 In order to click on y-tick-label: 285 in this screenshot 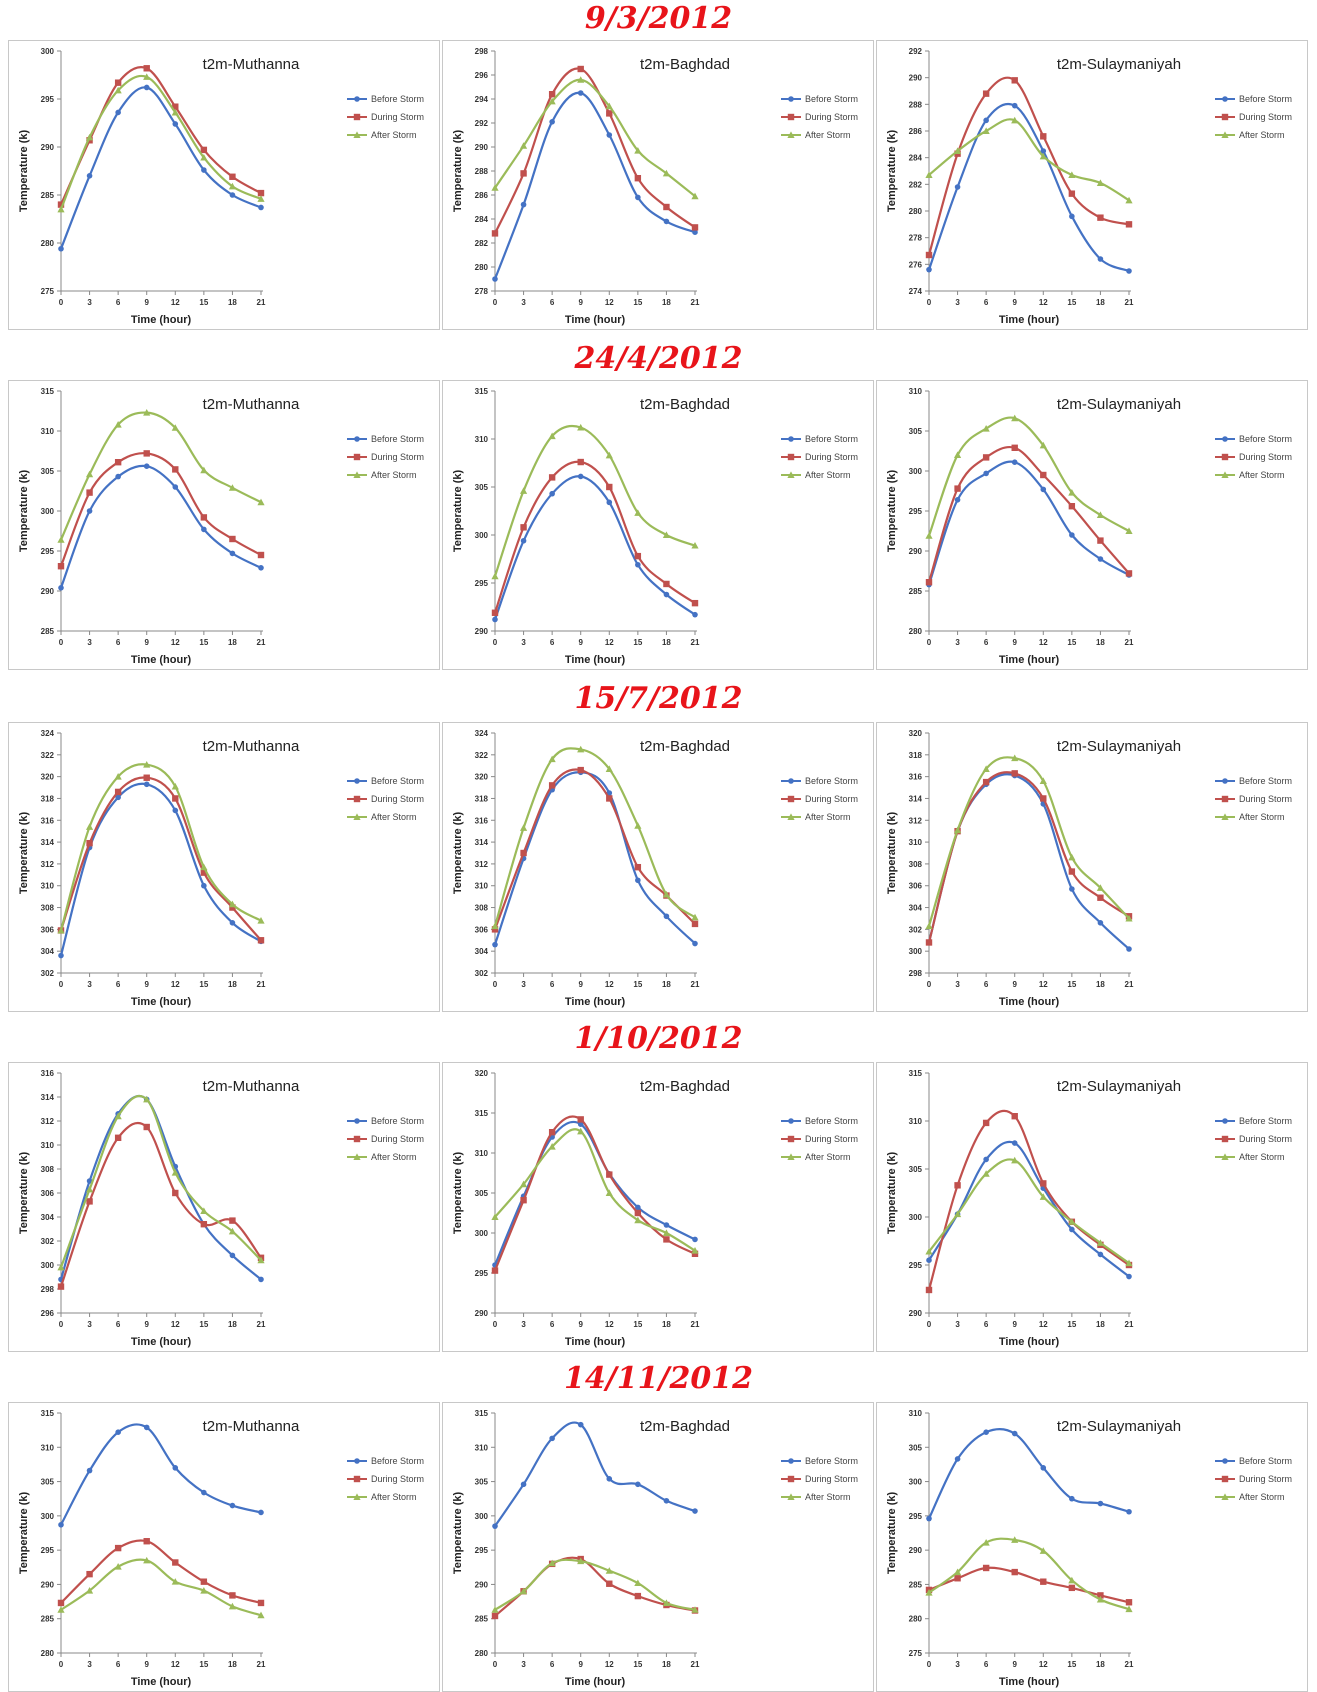, I will do `click(482, 1619)`.